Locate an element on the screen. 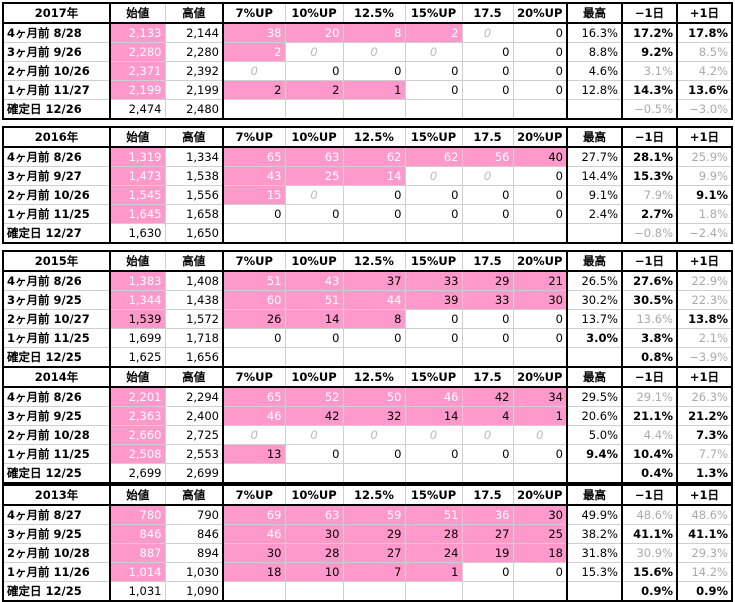 This screenshot has width=735, height=602. table-cell: 887 is located at coordinates (137, 553).